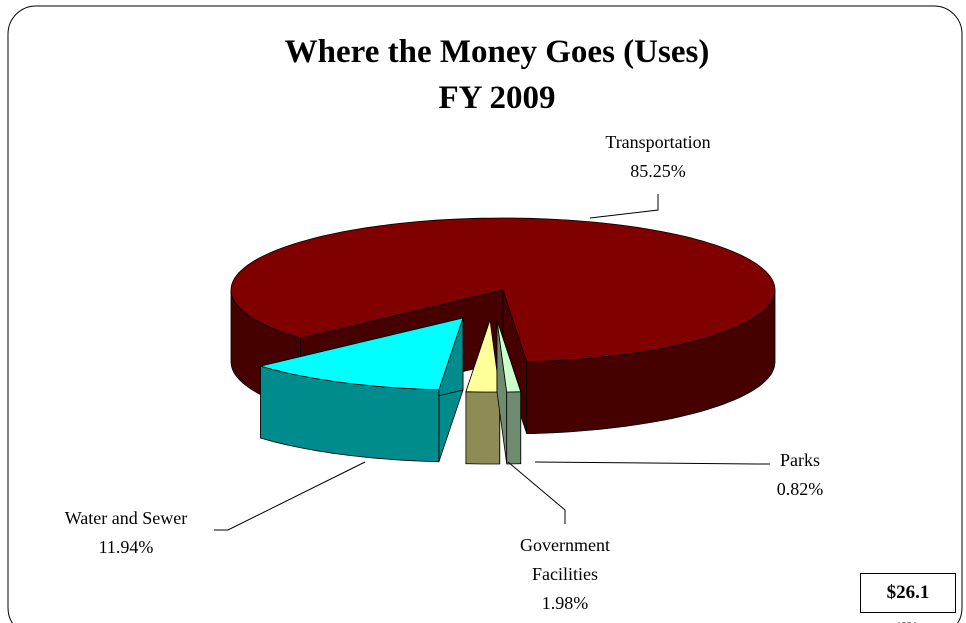 The image size is (966, 623). Describe the element at coordinates (565, 559) in the screenshot. I see `category-label: Government Facilities` at that location.